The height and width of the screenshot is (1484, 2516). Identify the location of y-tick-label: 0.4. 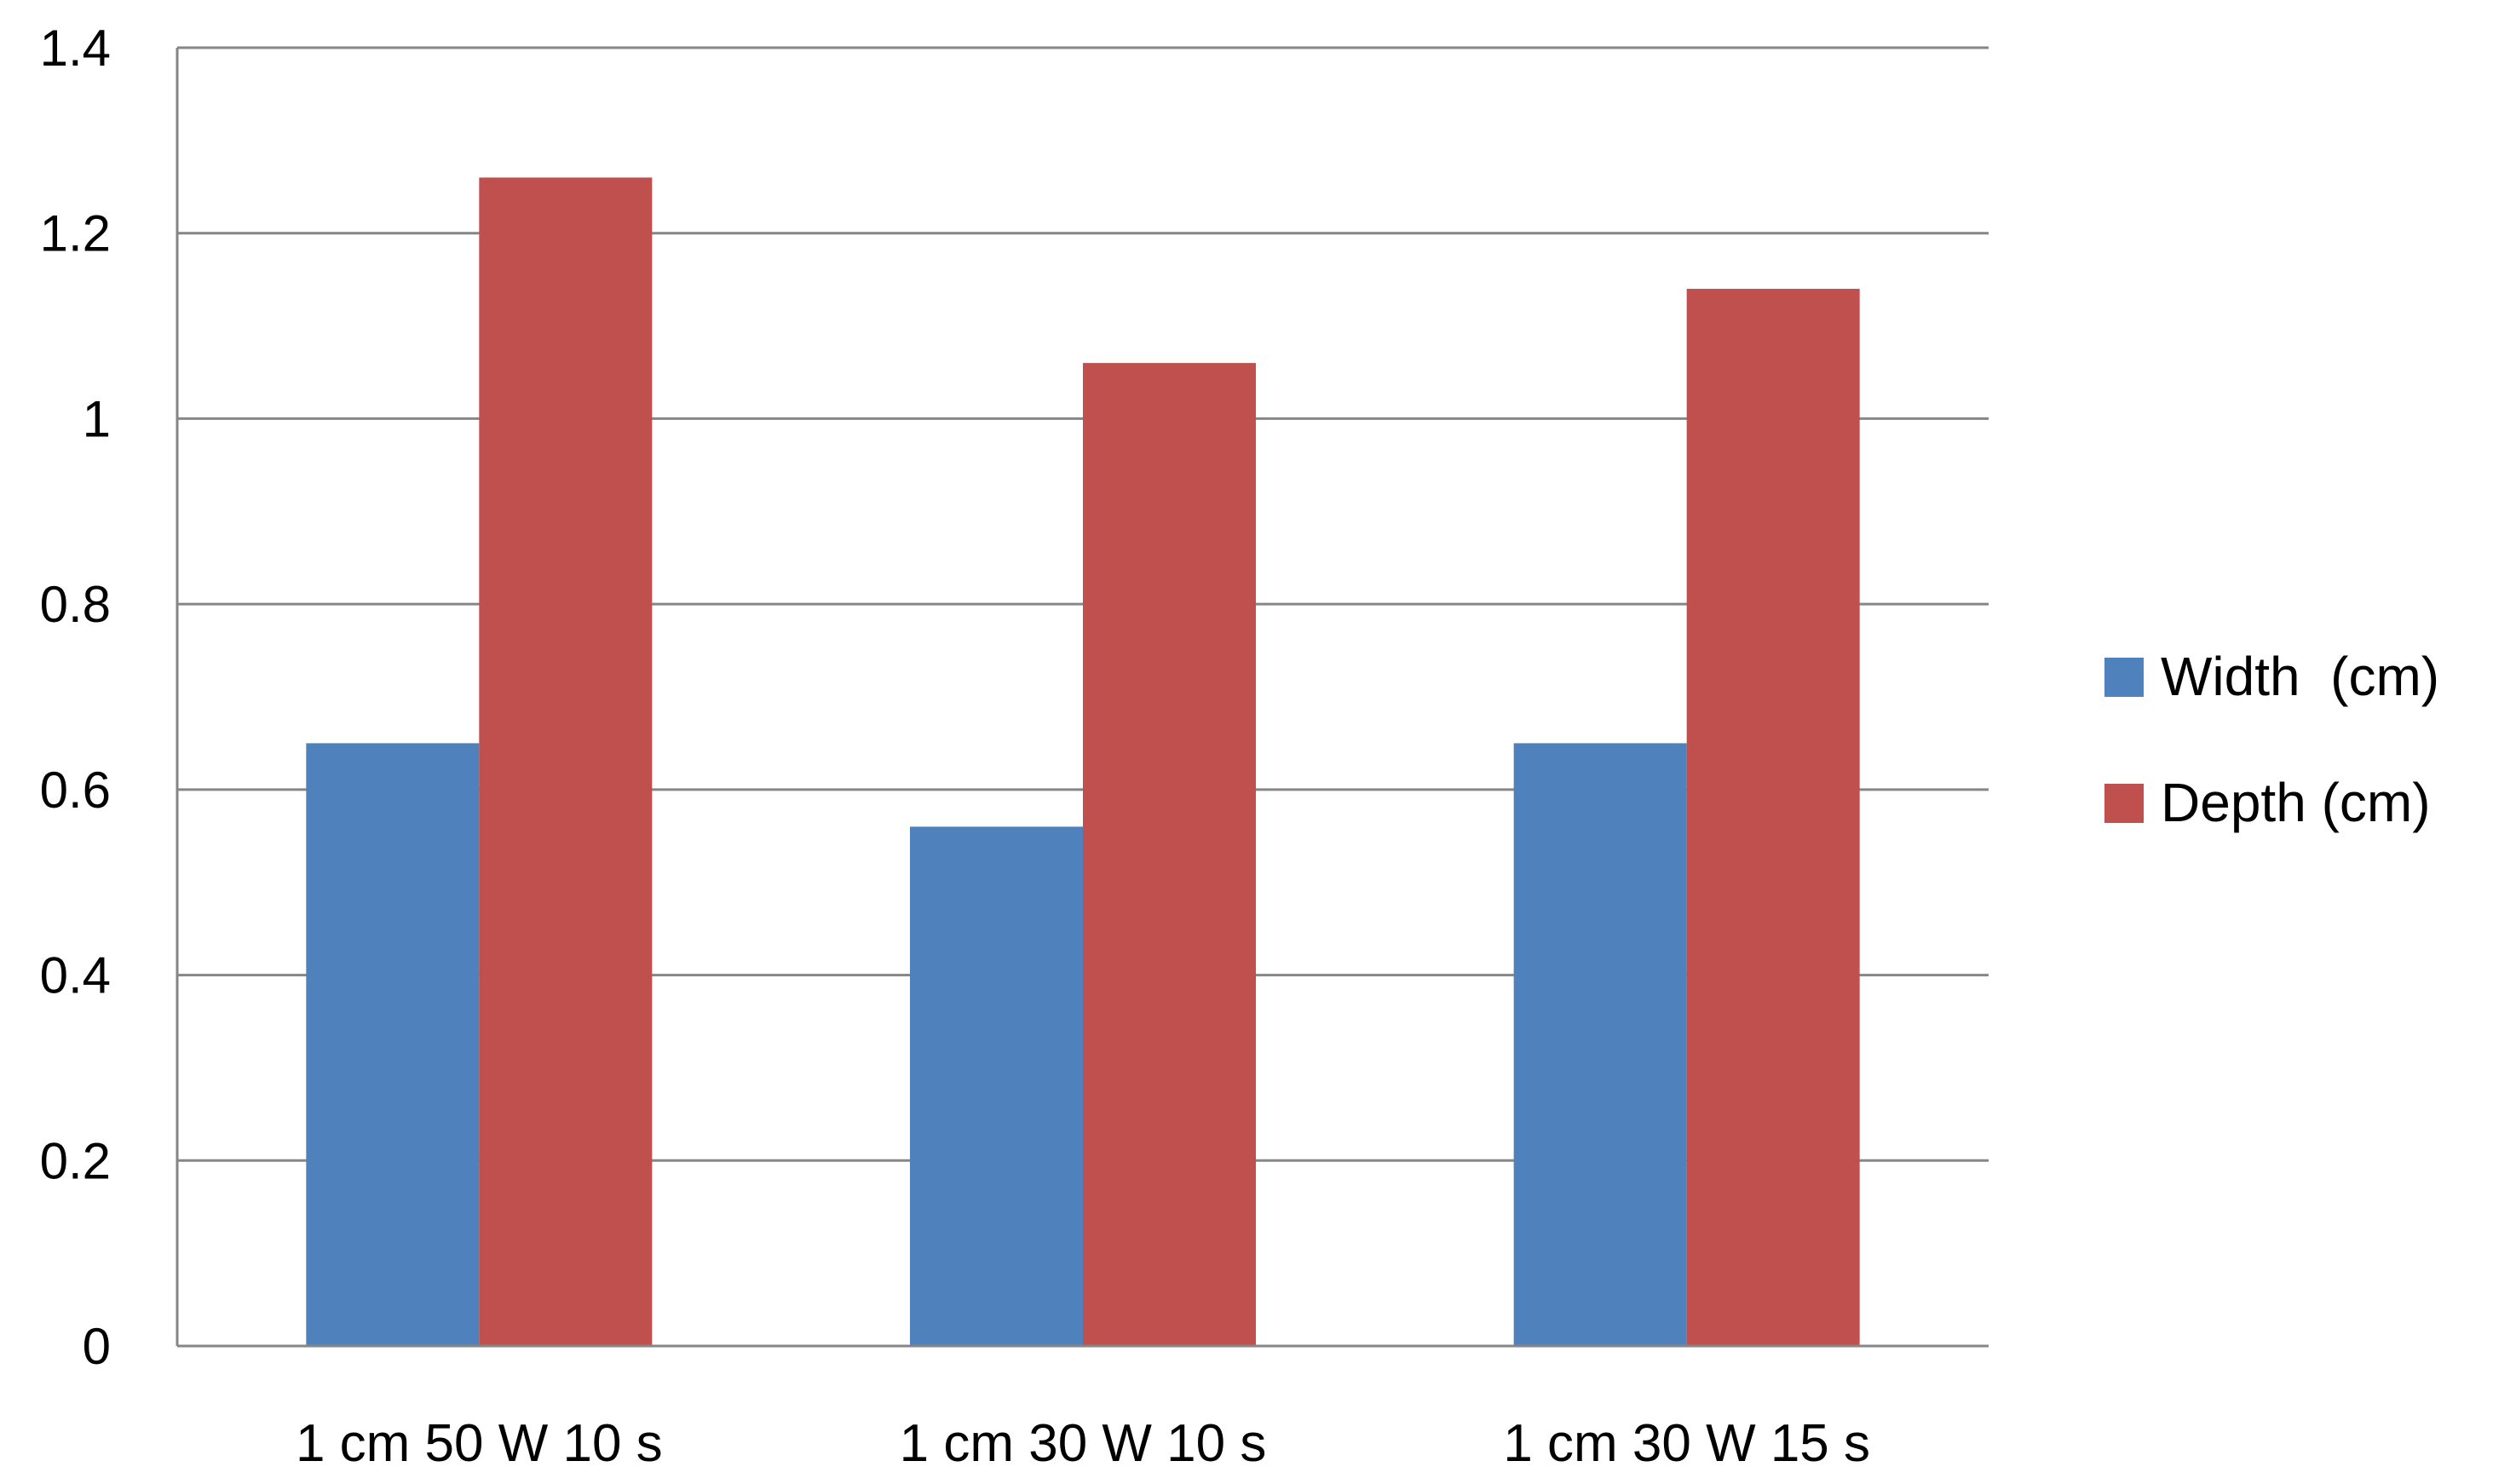
(76, 975).